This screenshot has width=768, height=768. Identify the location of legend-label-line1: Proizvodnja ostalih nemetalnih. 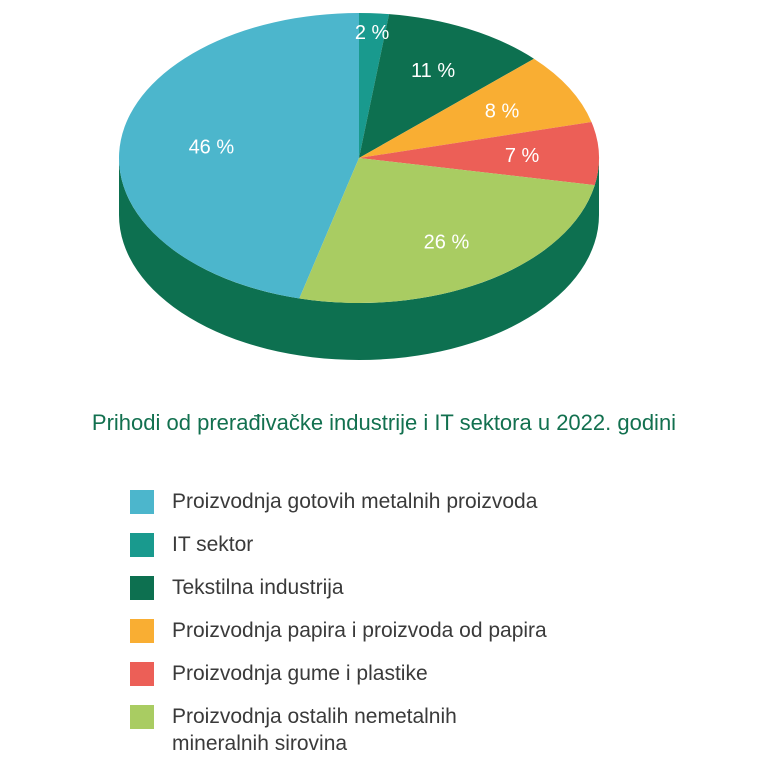
(314, 716).